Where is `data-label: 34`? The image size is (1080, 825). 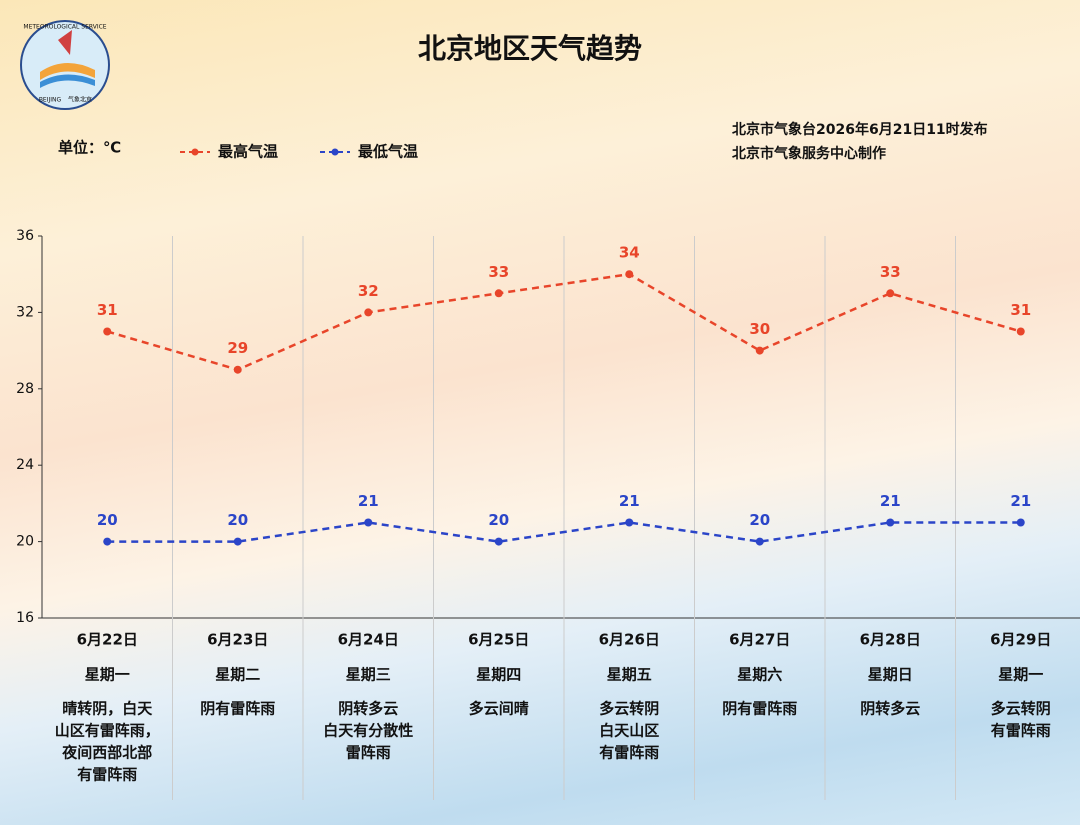 data-label: 34 is located at coordinates (629, 253).